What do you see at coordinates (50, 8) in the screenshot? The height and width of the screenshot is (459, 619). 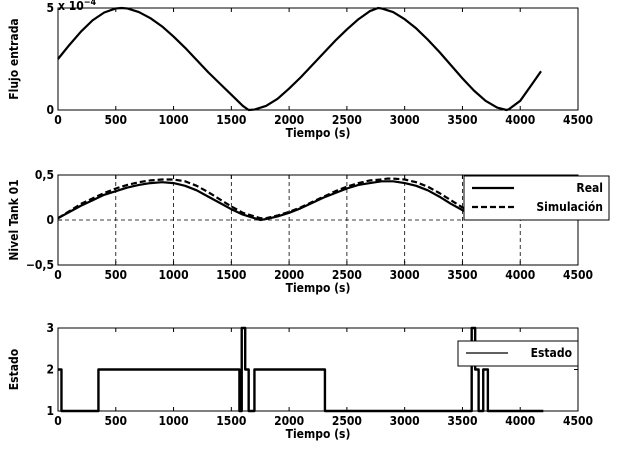 I see `y-tick-label: 5` at bounding box center [50, 8].